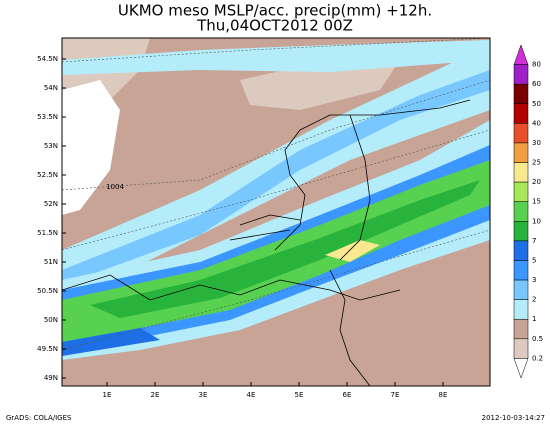 The width and height of the screenshot is (550, 425). Describe the element at coordinates (51, 146) in the screenshot. I see `lat-label: 53N` at that location.